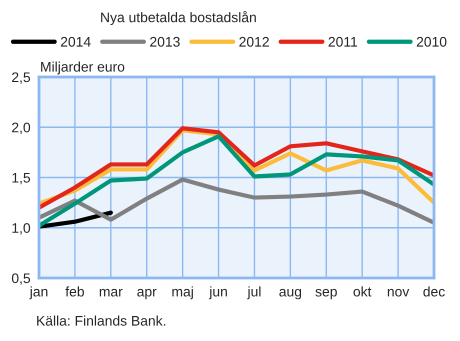 Image resolution: width=460 pixels, height=341 pixels. What do you see at coordinates (21, 128) in the screenshot?
I see `y-tick-label: 2,0` at bounding box center [21, 128].